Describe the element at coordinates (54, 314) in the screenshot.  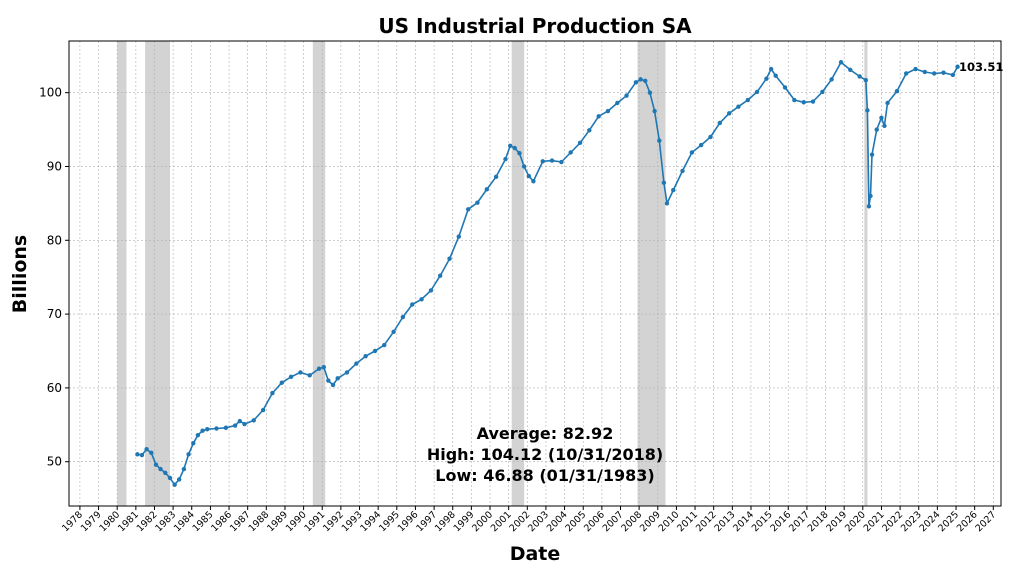
I see `y-tick-label: 70` at that location.